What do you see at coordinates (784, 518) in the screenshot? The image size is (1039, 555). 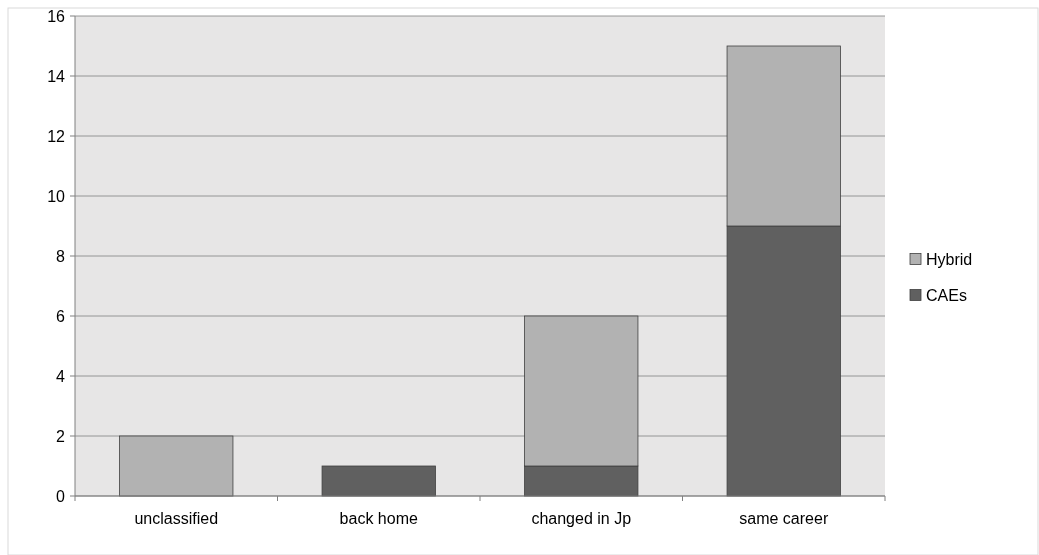 I see `x-tick-label: same career` at bounding box center [784, 518].